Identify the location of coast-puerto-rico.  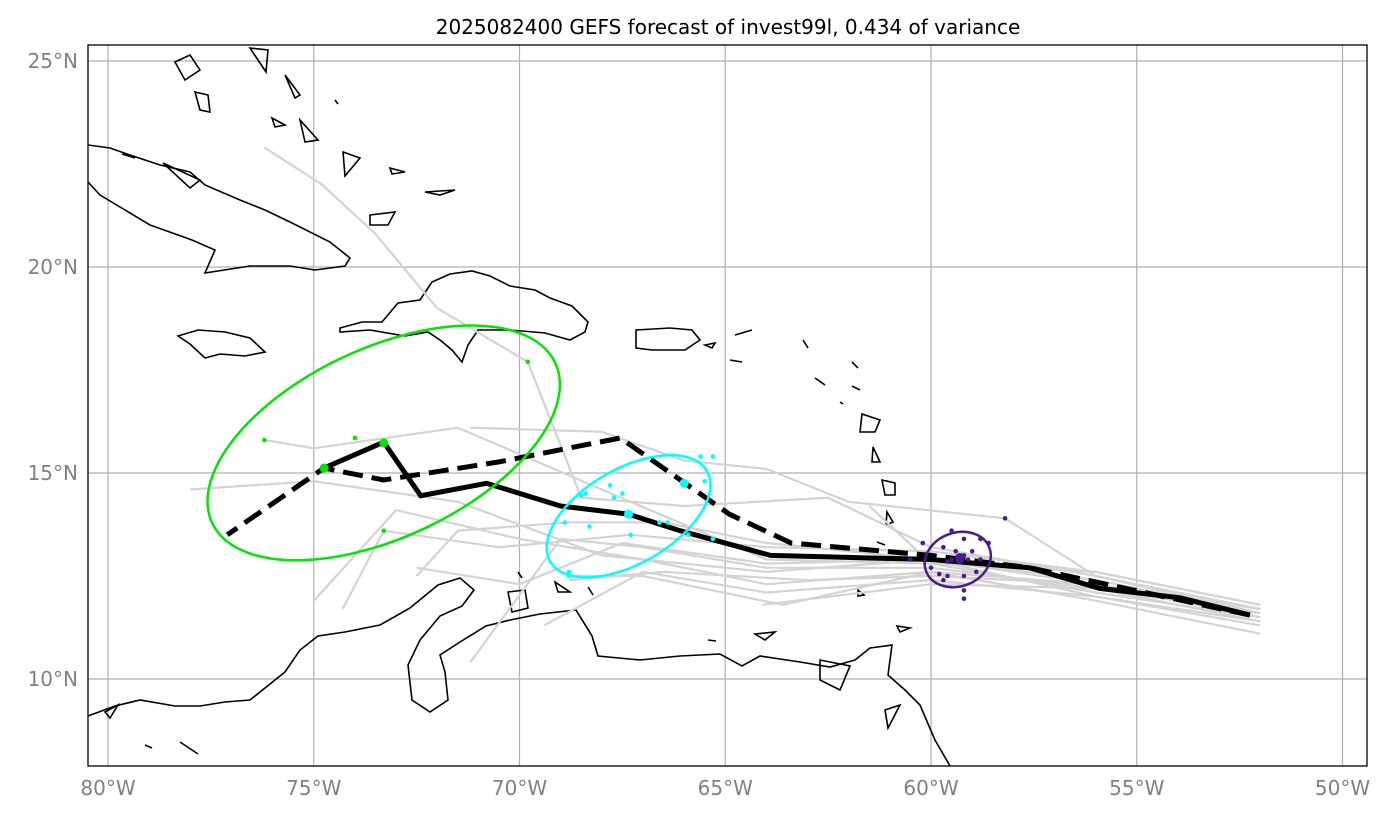
(668, 339).